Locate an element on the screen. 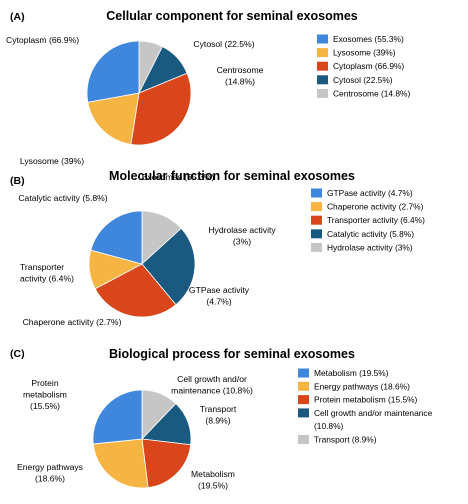 This screenshot has width=468, height=504. chart-title: Cellular component for seminal exosomes is located at coordinates (232, 16).